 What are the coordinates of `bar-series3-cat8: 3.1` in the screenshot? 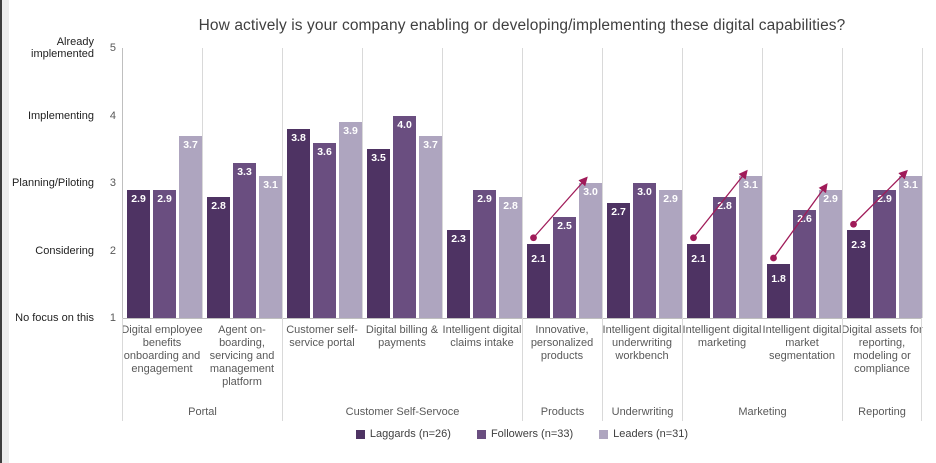 It's located at (750, 247).